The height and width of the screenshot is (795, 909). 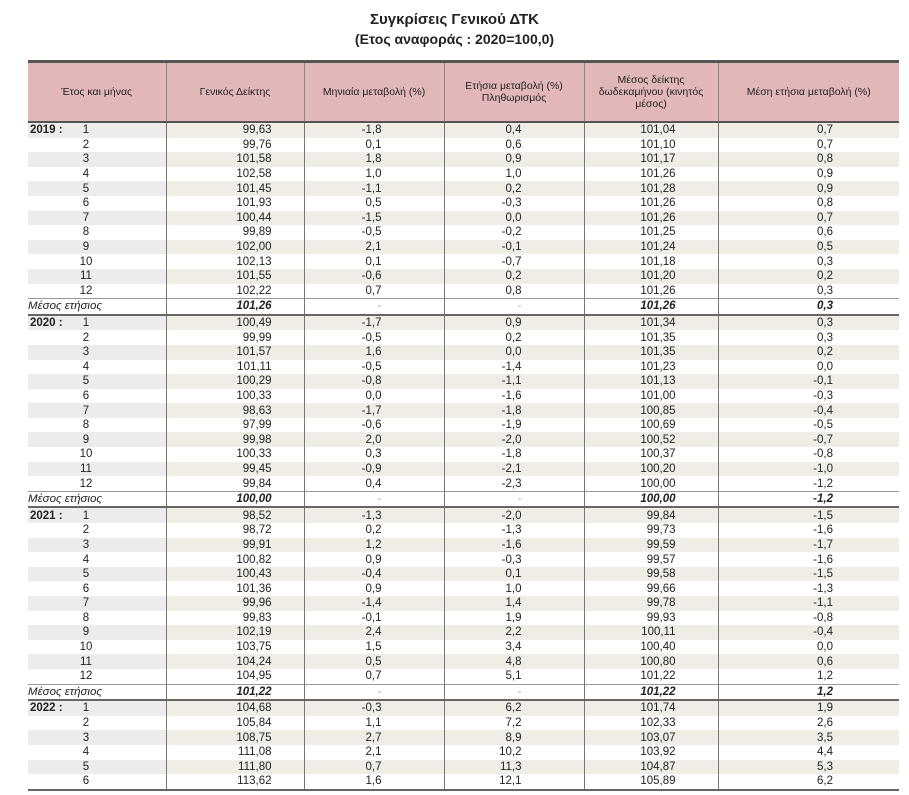 I want to click on annual-change-cell: 0,8, so click(x=513, y=291).